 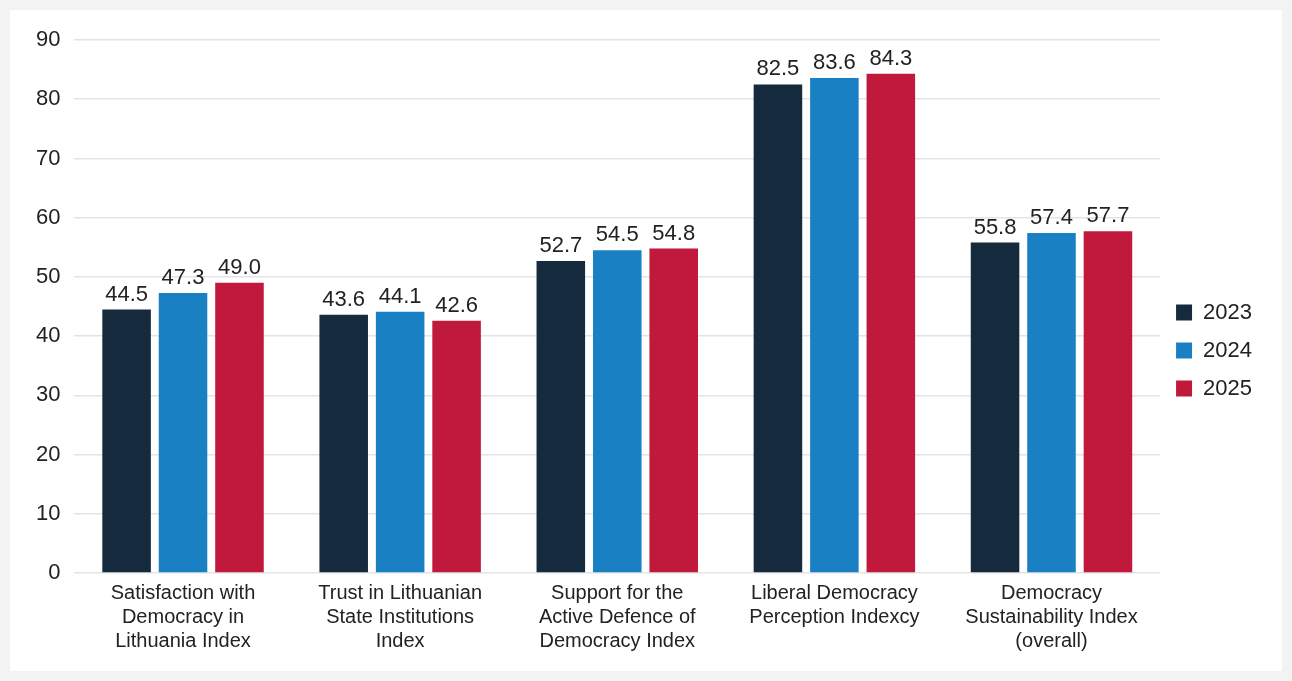 I want to click on y-tick-label: 10, so click(x=48, y=512).